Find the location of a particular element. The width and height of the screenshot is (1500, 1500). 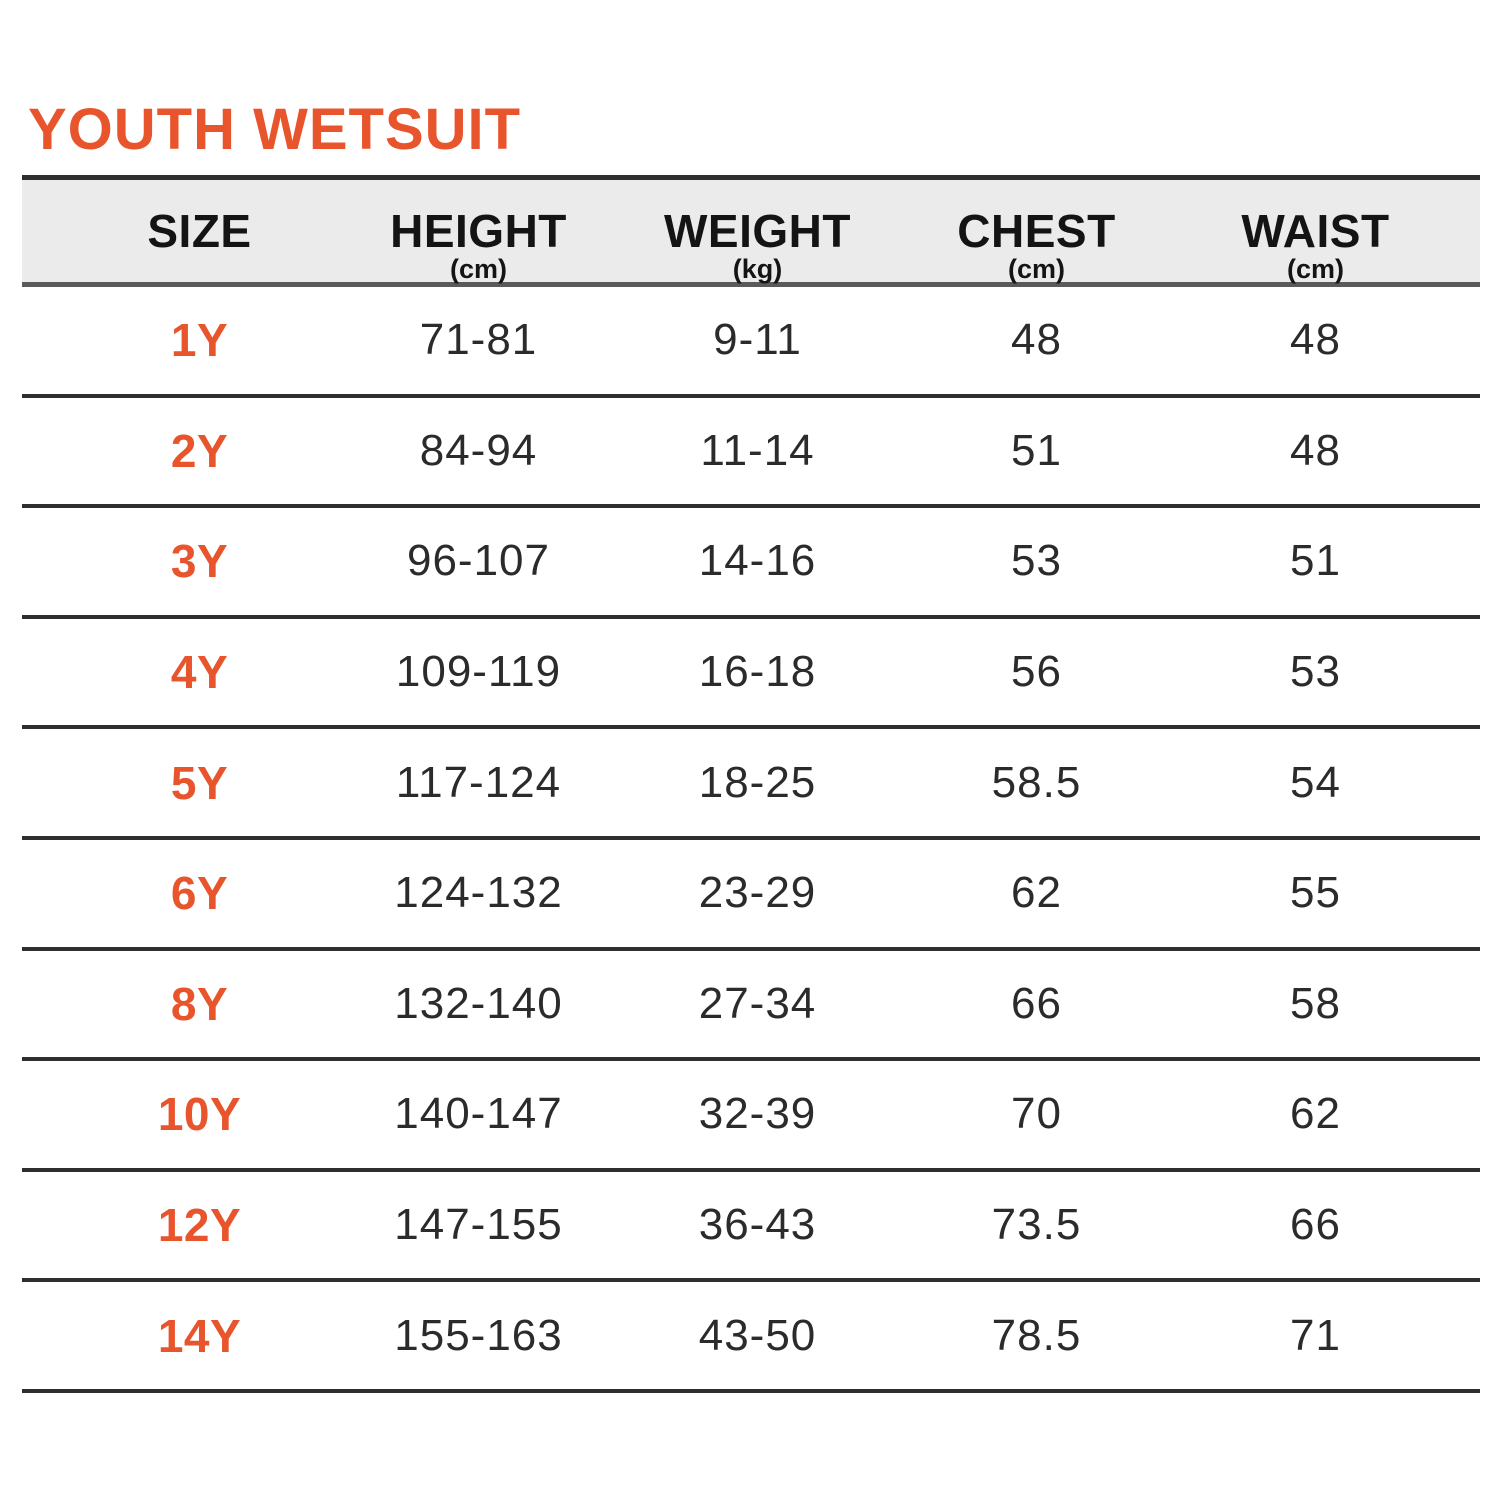

size-cell: 4Y is located at coordinates (199, 672).